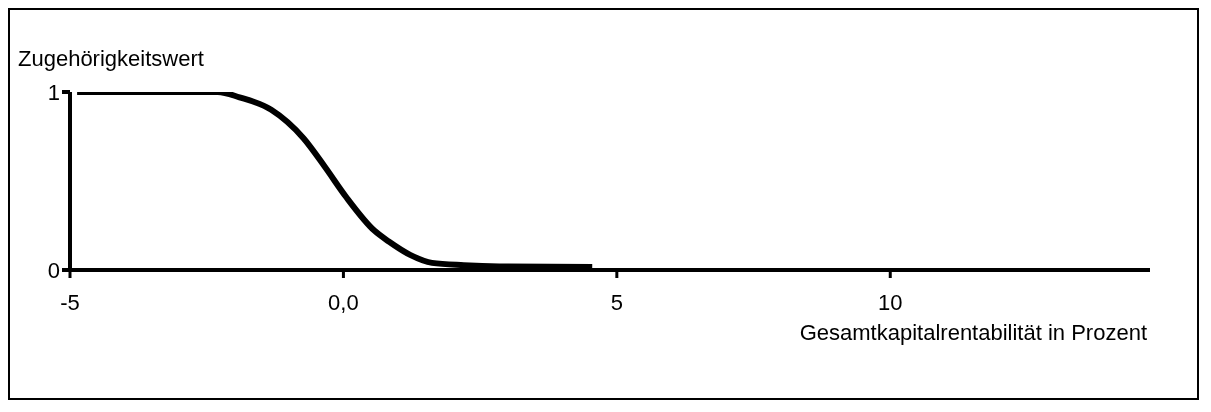  What do you see at coordinates (53, 92) in the screenshot?
I see `y-tick-label: 1` at bounding box center [53, 92].